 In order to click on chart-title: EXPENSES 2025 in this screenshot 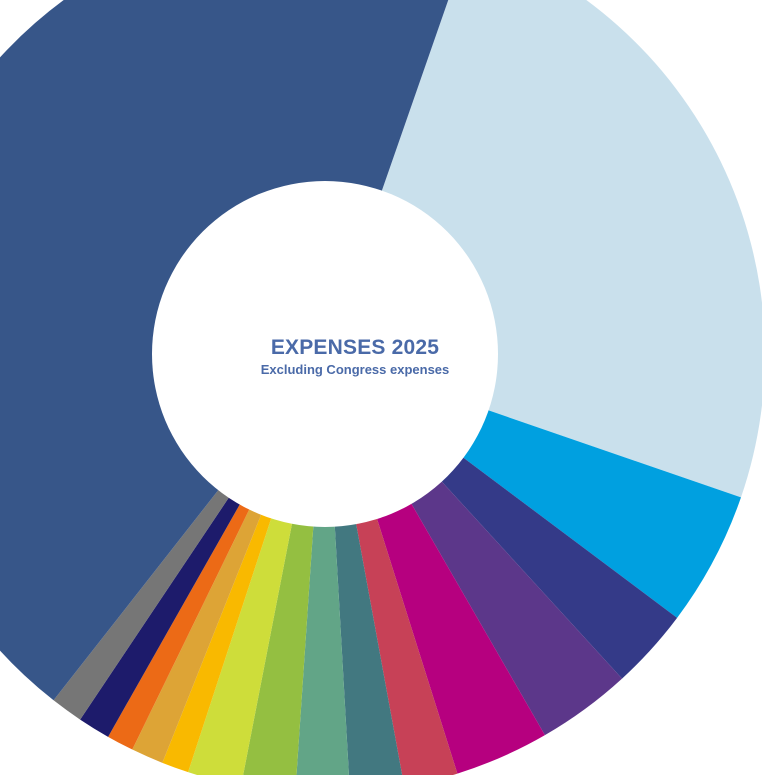, I will do `click(355, 347)`.